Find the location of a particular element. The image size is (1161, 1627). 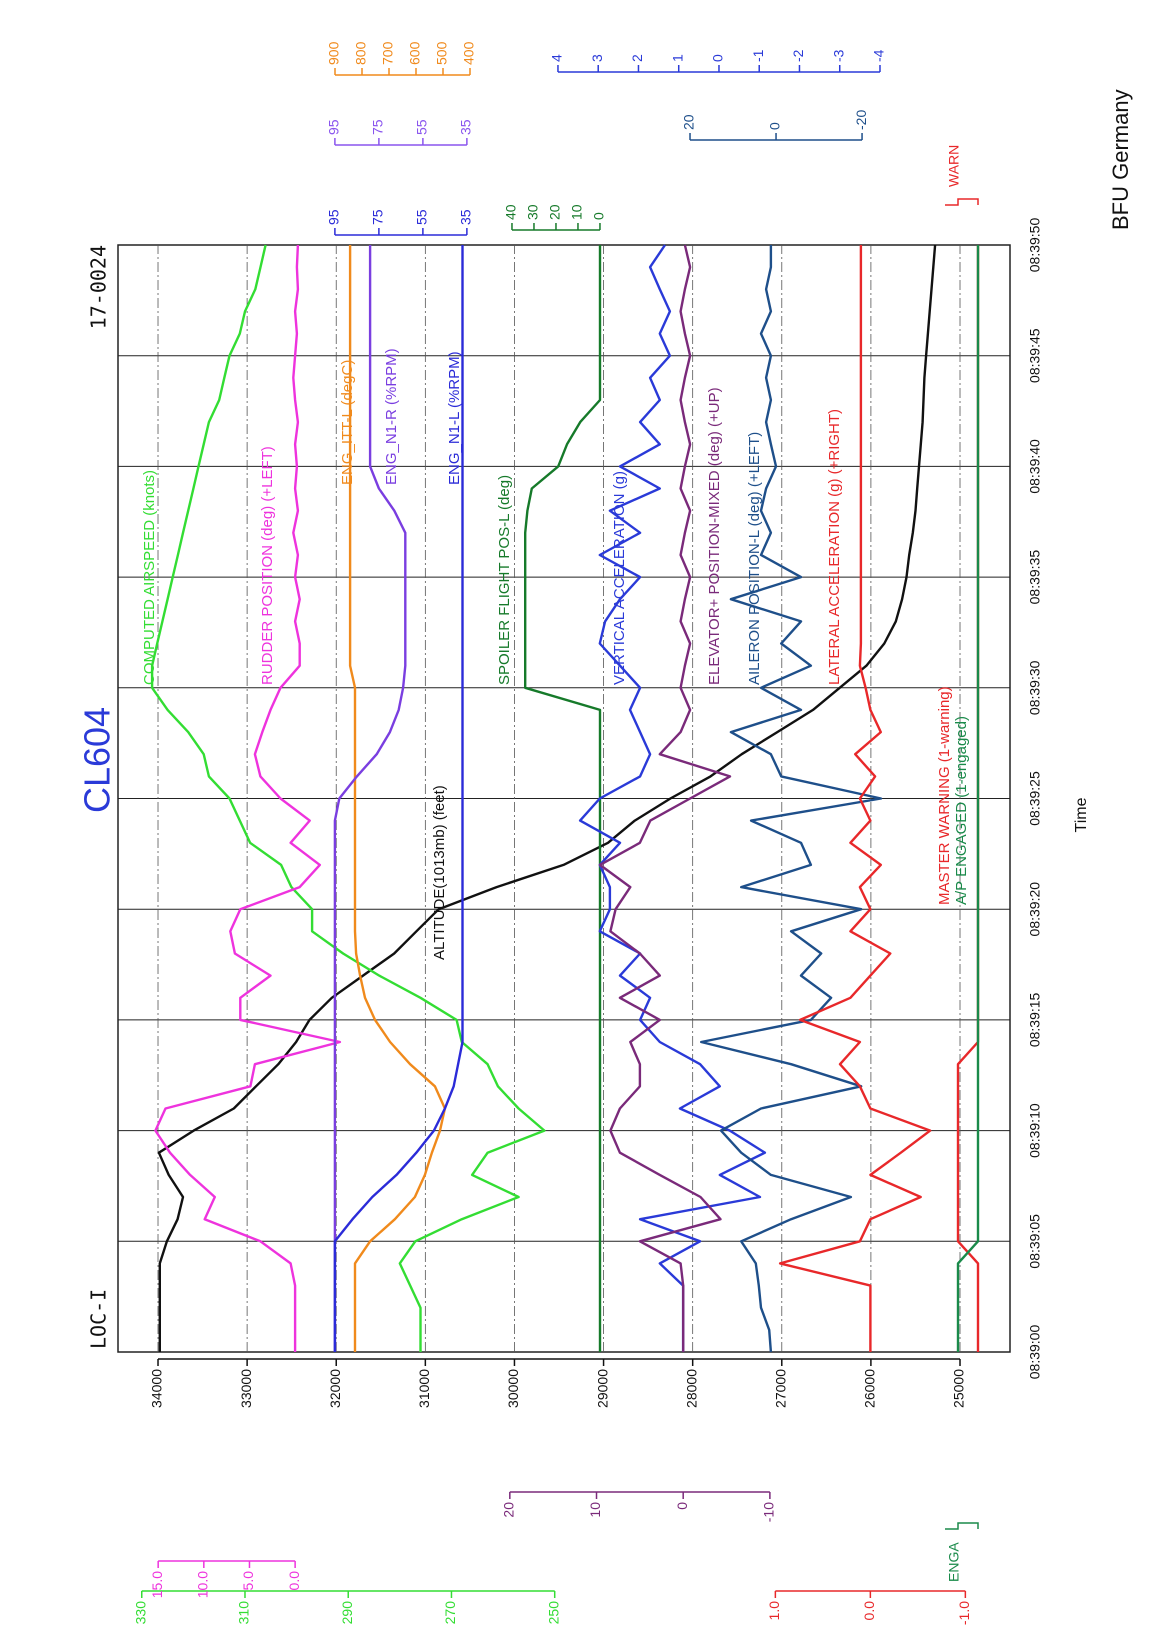

chart-title: CL604 is located at coordinates (97, 760).